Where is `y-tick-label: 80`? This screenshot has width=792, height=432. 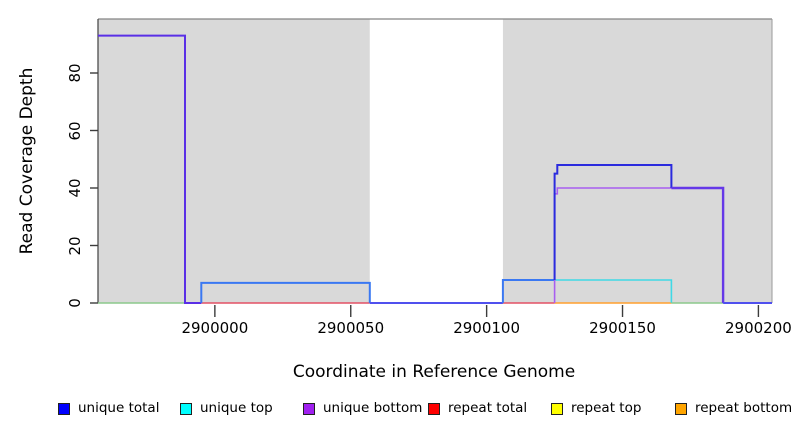
y-tick-label: 80 is located at coordinates (75, 73).